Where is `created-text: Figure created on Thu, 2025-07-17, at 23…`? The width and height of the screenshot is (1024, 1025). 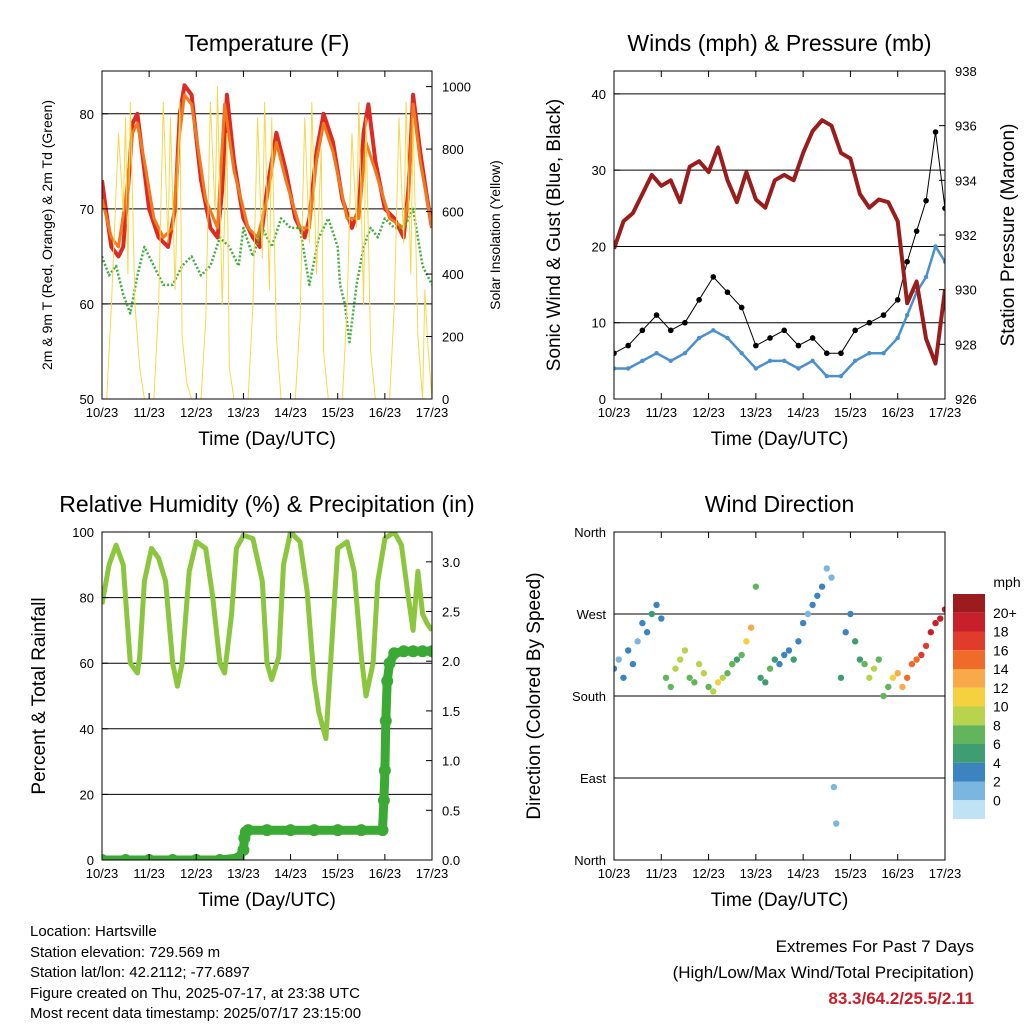 created-text: Figure created on Thu, 2025-07-17, at 23… is located at coordinates (195, 993).